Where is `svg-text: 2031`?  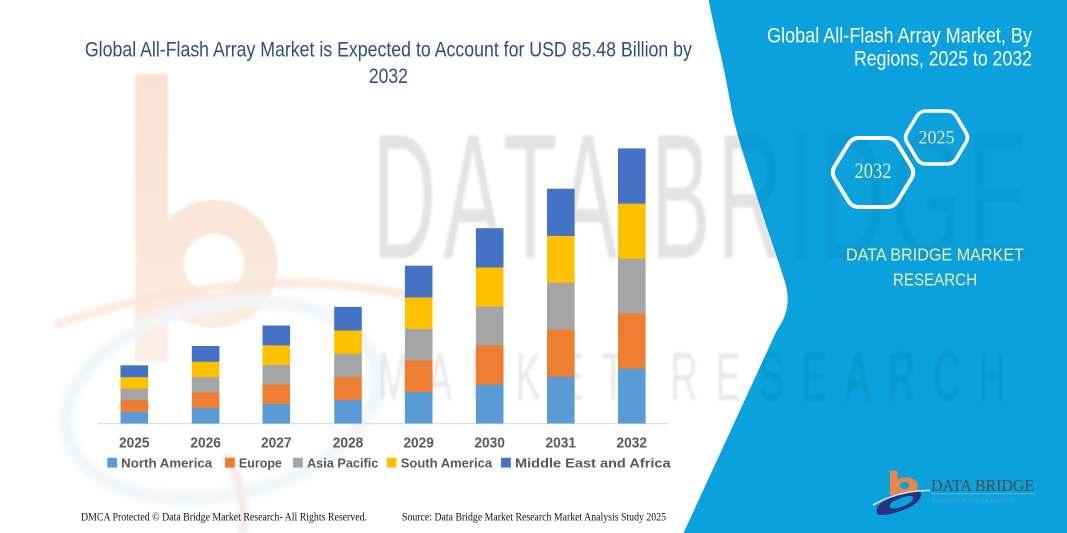 svg-text: 2031 is located at coordinates (561, 443).